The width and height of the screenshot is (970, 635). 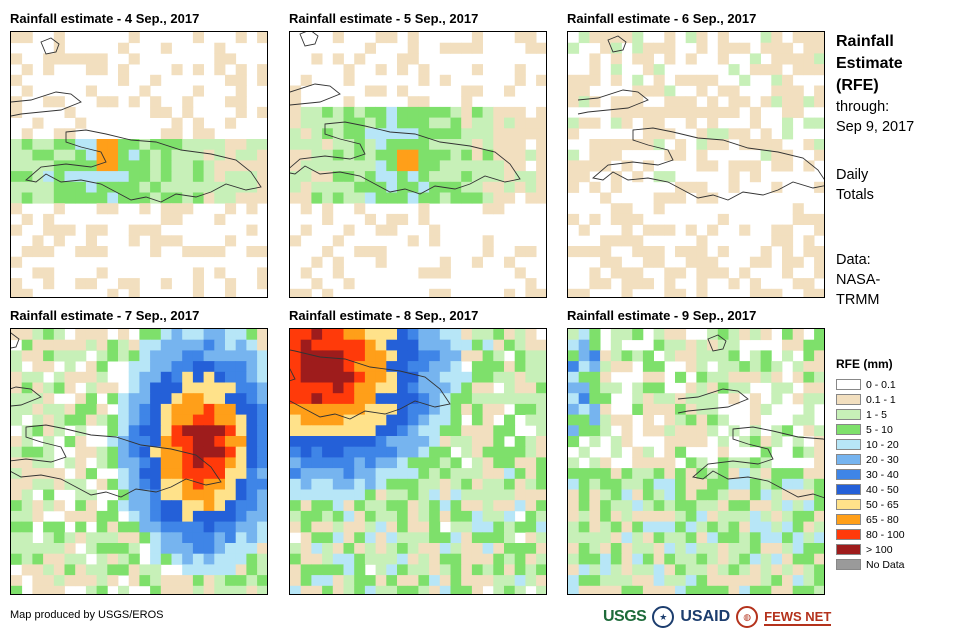 I want to click on coastline, so click(x=116, y=461).